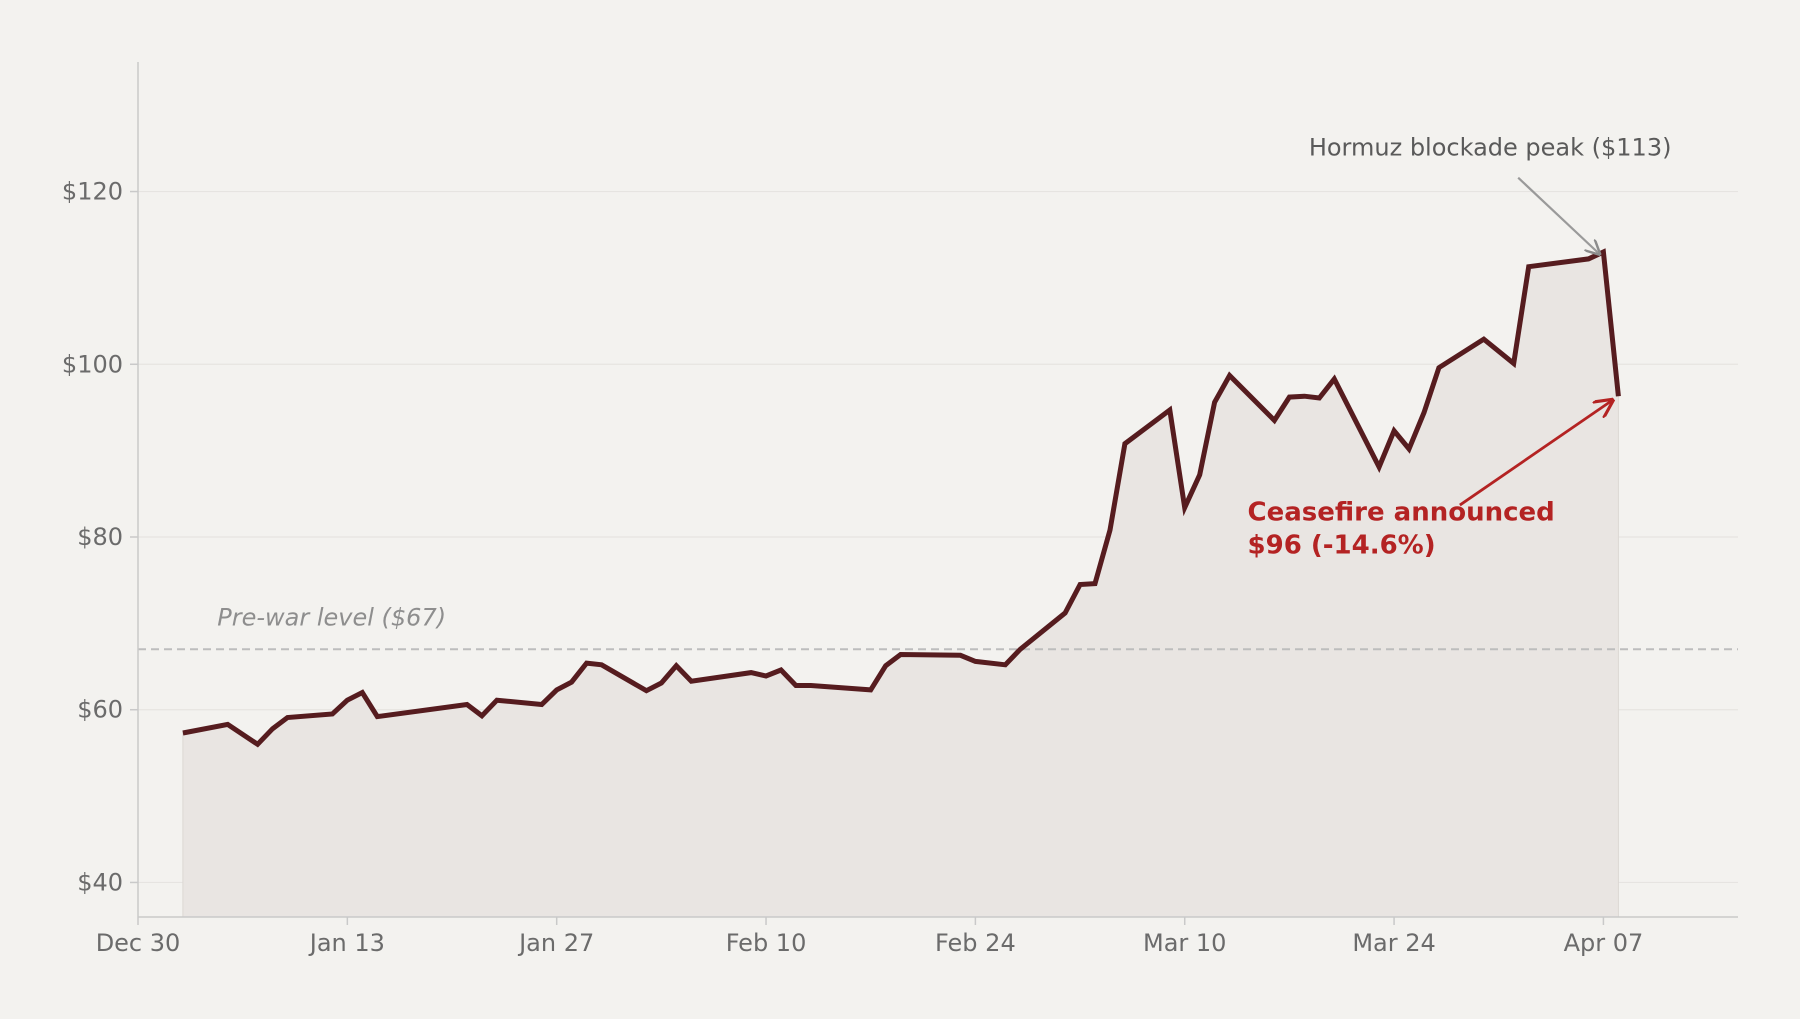  What do you see at coordinates (1184, 943) in the screenshot?
I see `x-tick-label: Mar 10` at bounding box center [1184, 943].